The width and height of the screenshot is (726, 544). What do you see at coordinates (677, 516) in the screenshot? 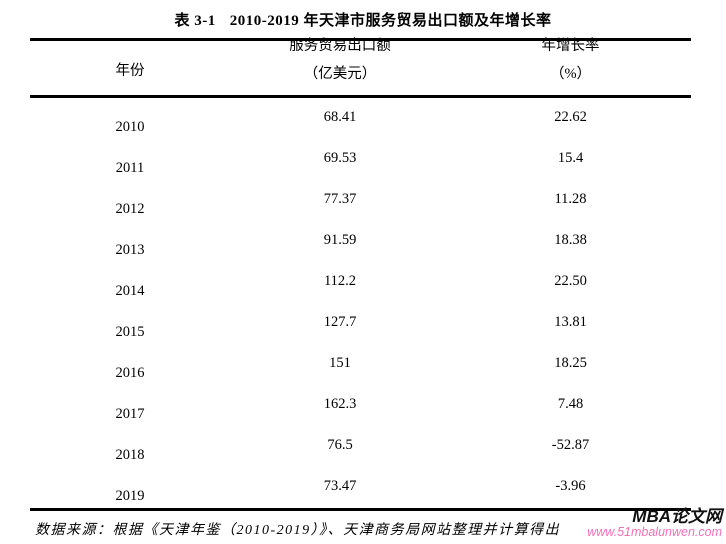
I see `watermark-brand: MBA论文网` at bounding box center [677, 516].